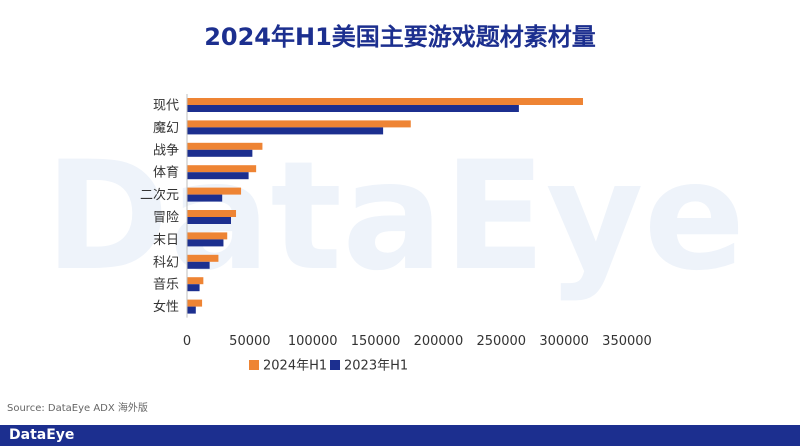  I want to click on category-label: 魔幻, so click(166, 128).